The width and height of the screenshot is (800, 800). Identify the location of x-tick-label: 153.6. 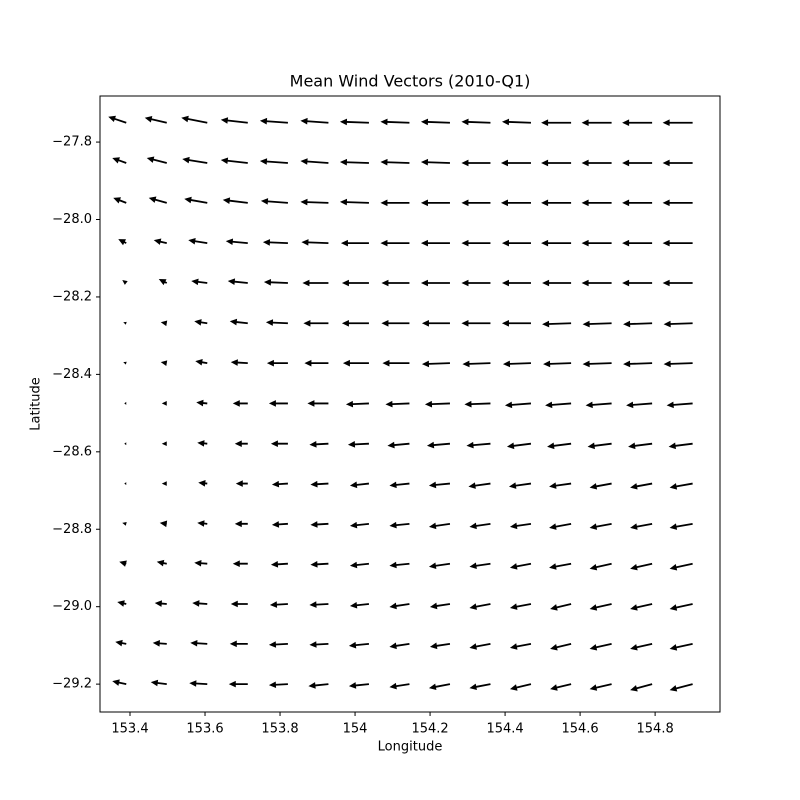
(204, 729).